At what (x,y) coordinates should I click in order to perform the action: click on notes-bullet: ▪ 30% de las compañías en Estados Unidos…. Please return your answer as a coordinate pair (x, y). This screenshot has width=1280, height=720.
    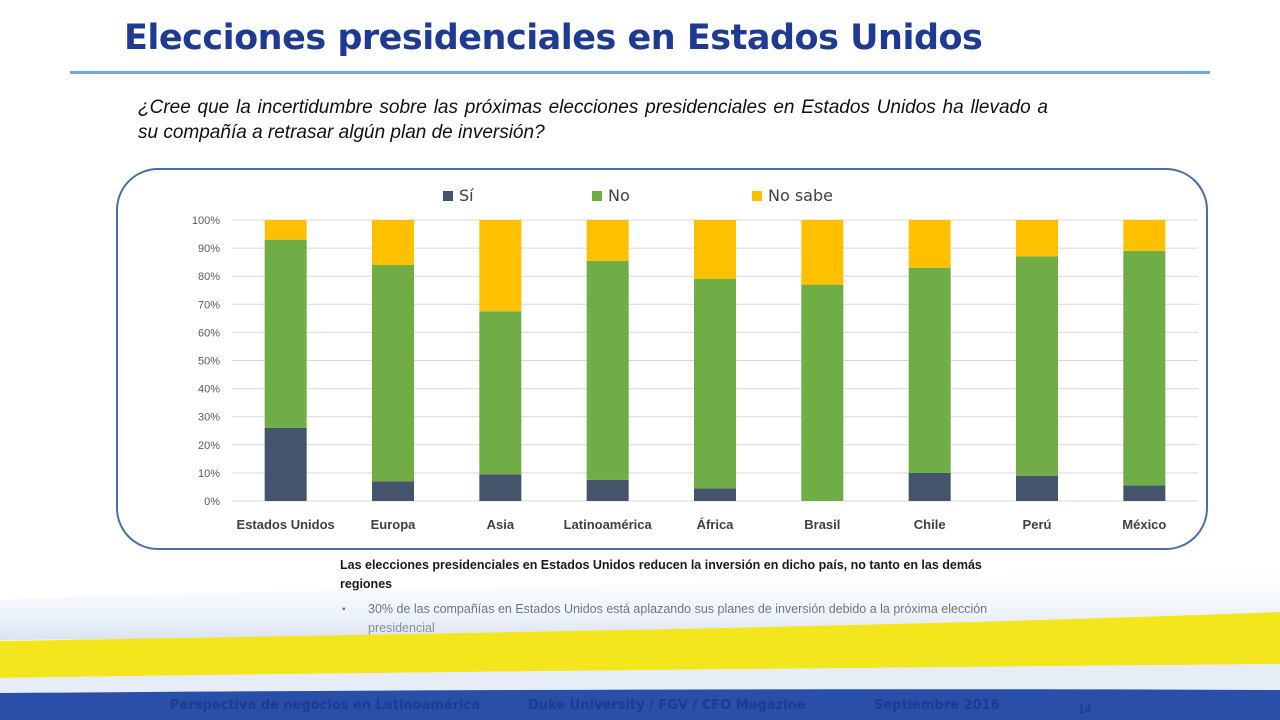
    Looking at the image, I should click on (680, 619).